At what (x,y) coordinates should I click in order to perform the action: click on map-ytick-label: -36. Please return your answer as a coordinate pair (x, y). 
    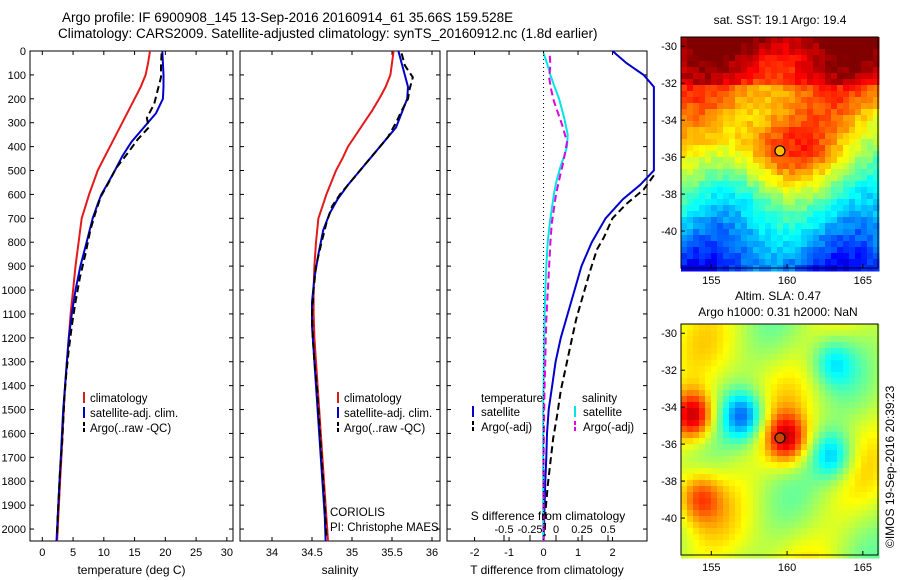
    Looking at the image, I should click on (669, 445).